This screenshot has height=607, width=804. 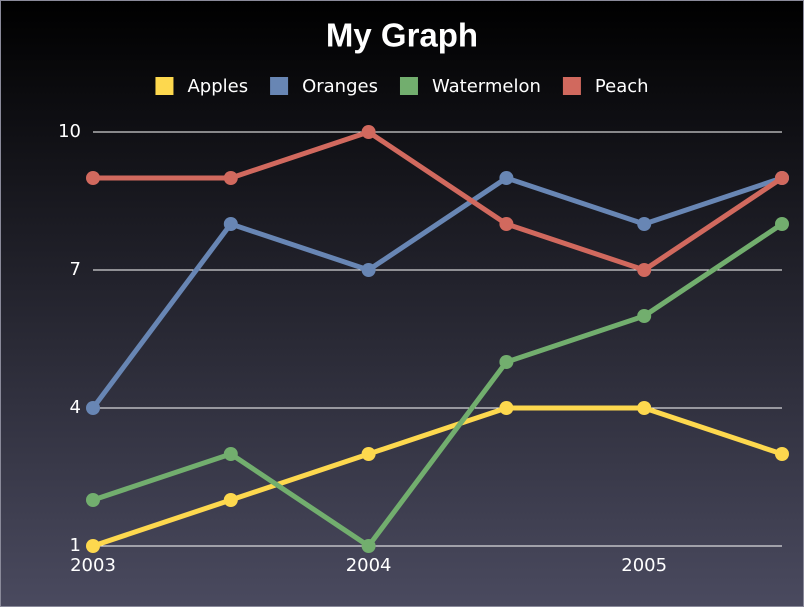 What do you see at coordinates (93, 565) in the screenshot?
I see `x-tick-label: 2003` at bounding box center [93, 565].